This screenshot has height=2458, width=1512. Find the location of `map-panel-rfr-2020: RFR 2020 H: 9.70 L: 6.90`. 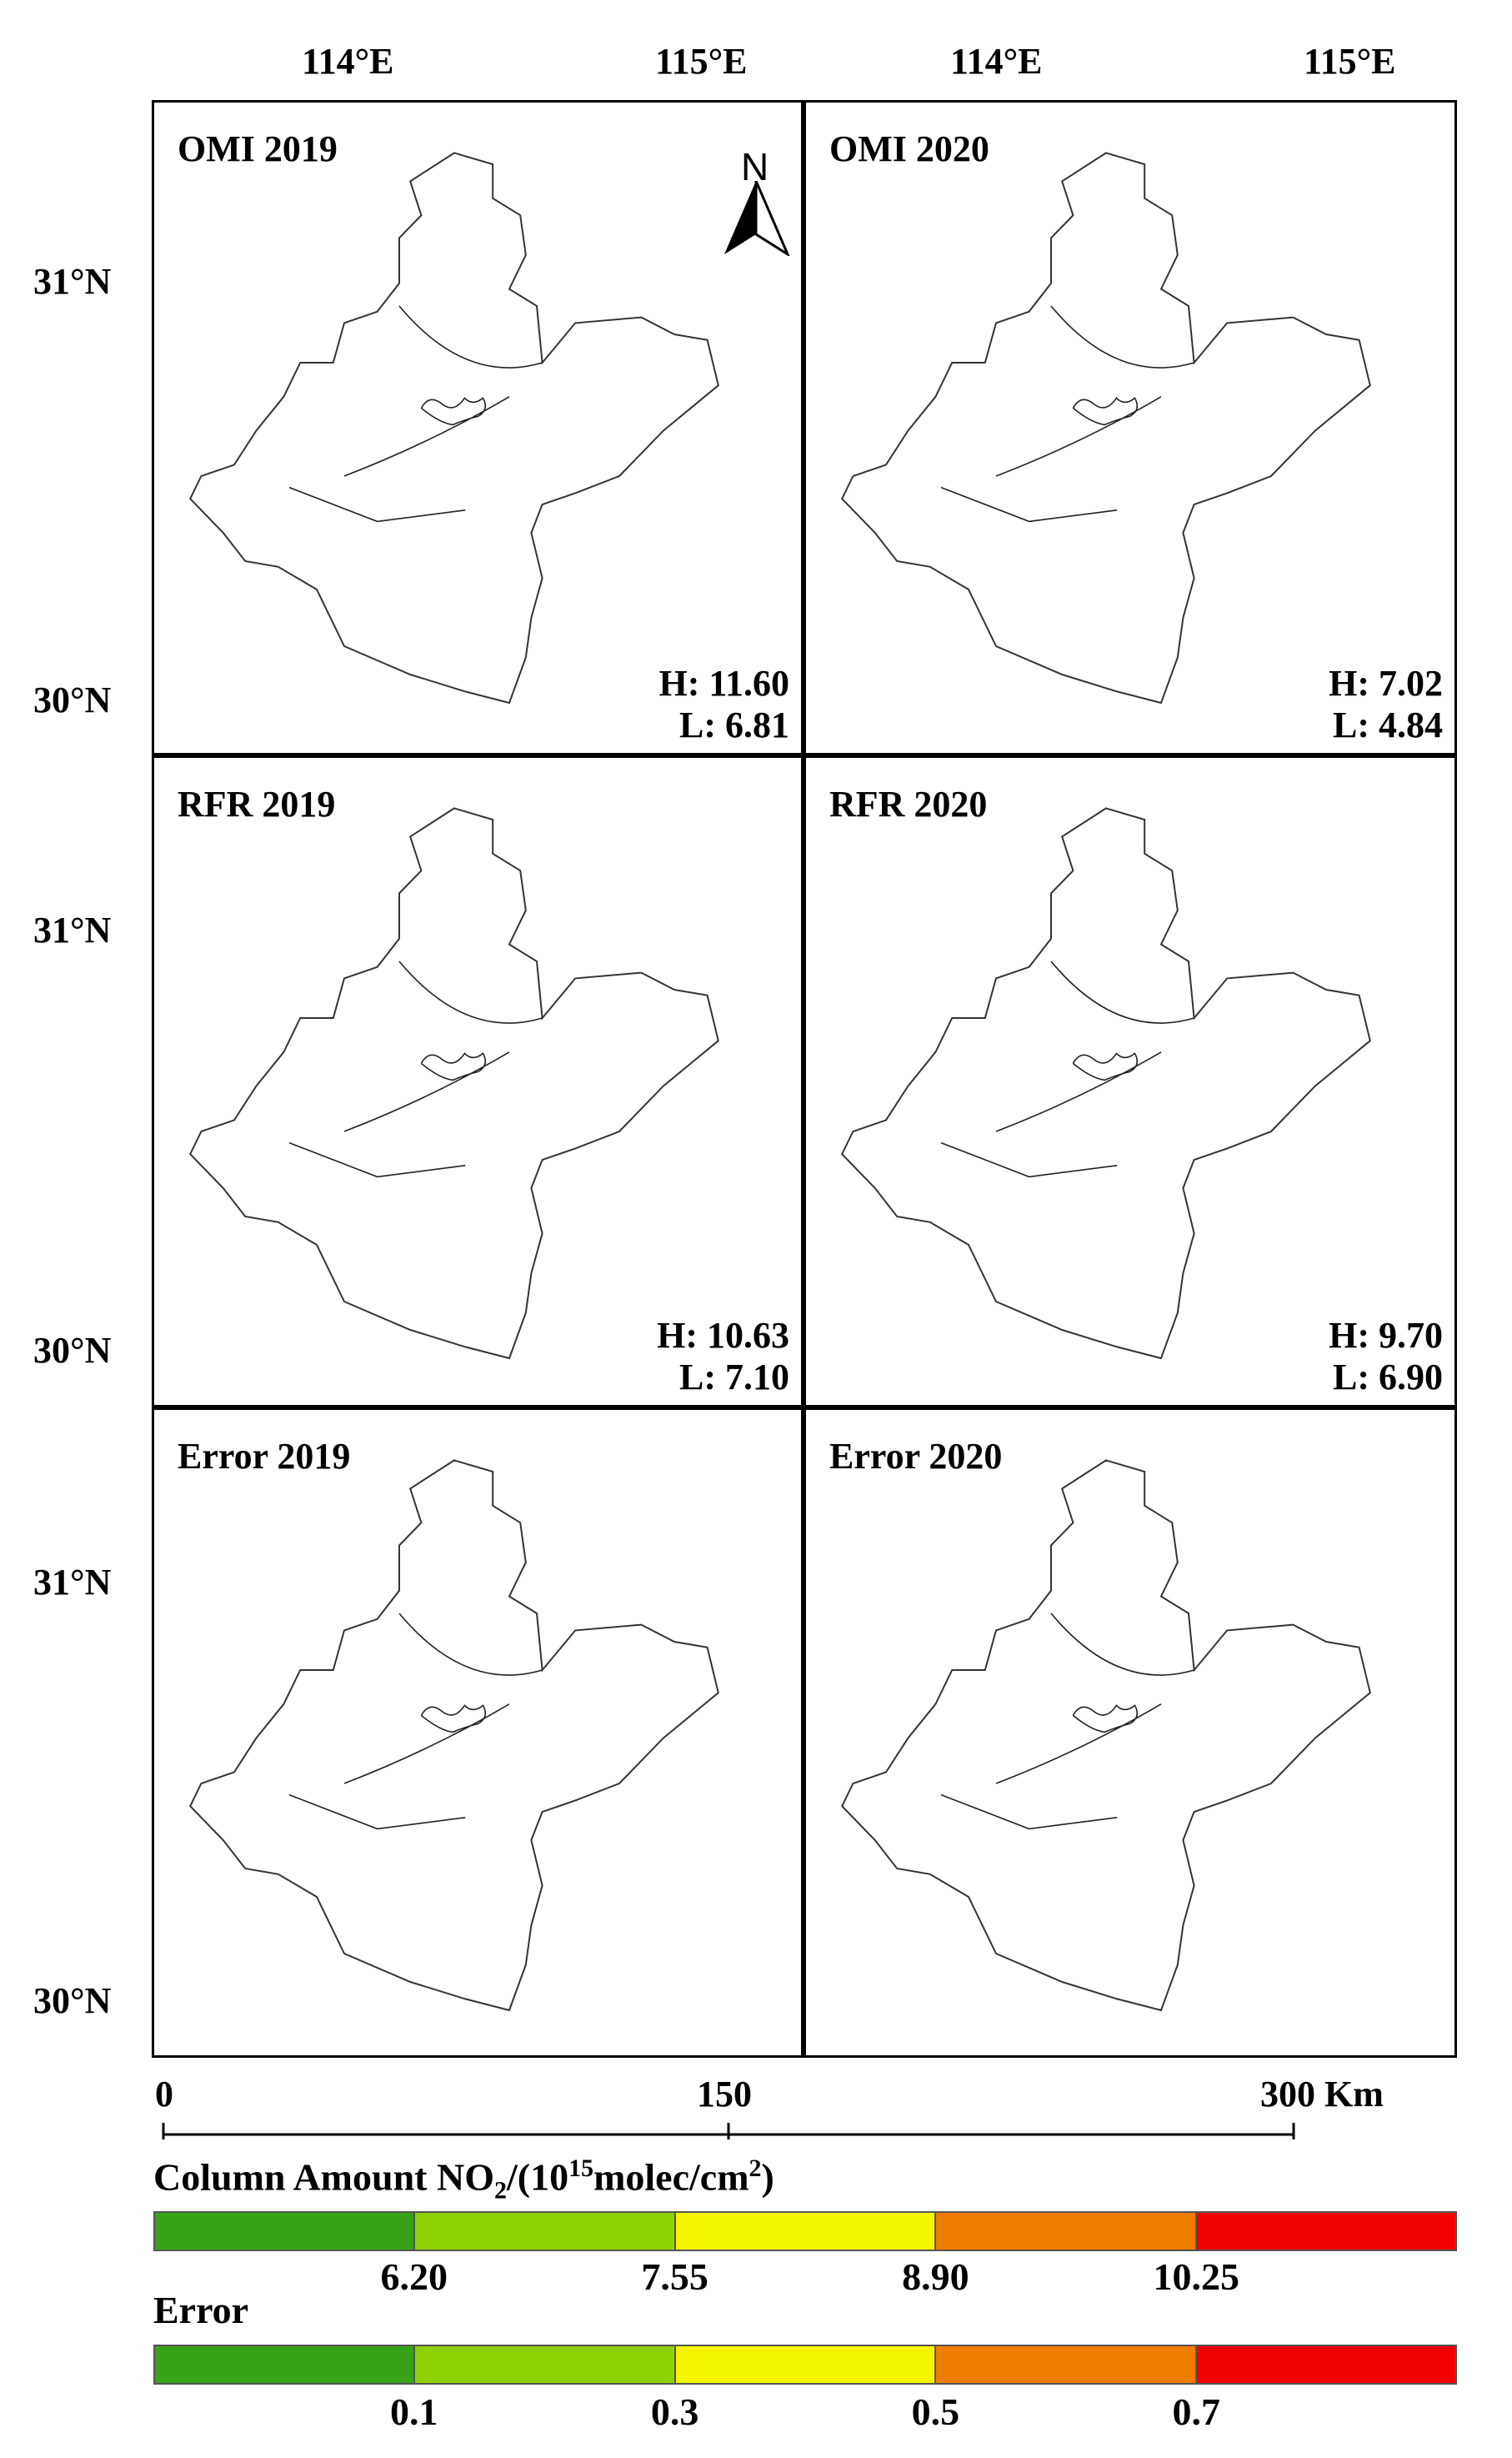

map-panel-rfr-2020: RFR 2020 H: 9.70 L: 6.90 is located at coordinates (1130, 1081).